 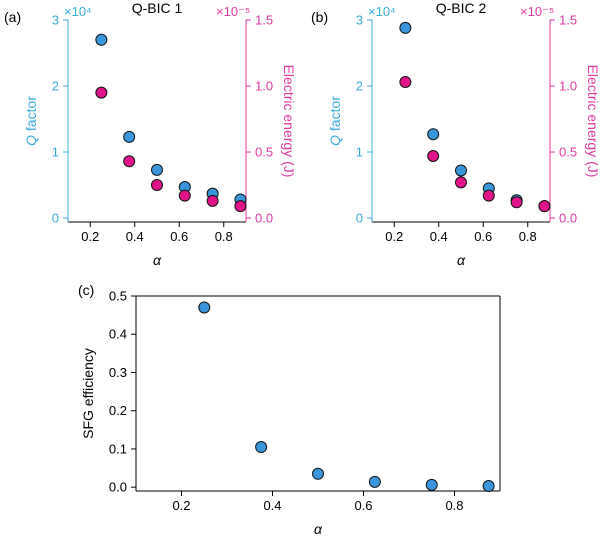 I want to click on panel-a-x-tick-label: 0.4, so click(x=135, y=236).